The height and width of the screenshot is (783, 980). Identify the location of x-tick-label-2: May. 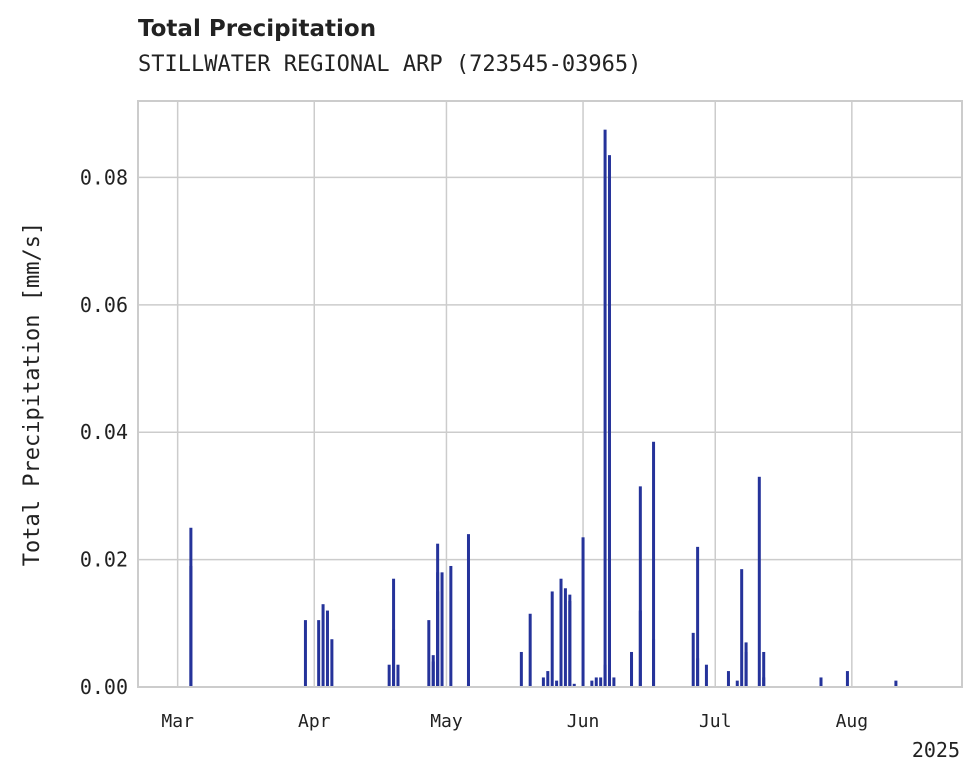
(446, 721).